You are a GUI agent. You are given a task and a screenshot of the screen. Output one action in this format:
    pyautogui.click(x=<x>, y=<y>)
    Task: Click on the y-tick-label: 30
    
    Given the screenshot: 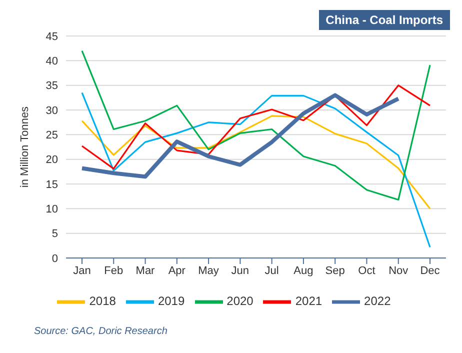 What is the action you would take?
    pyautogui.click(x=52, y=110)
    